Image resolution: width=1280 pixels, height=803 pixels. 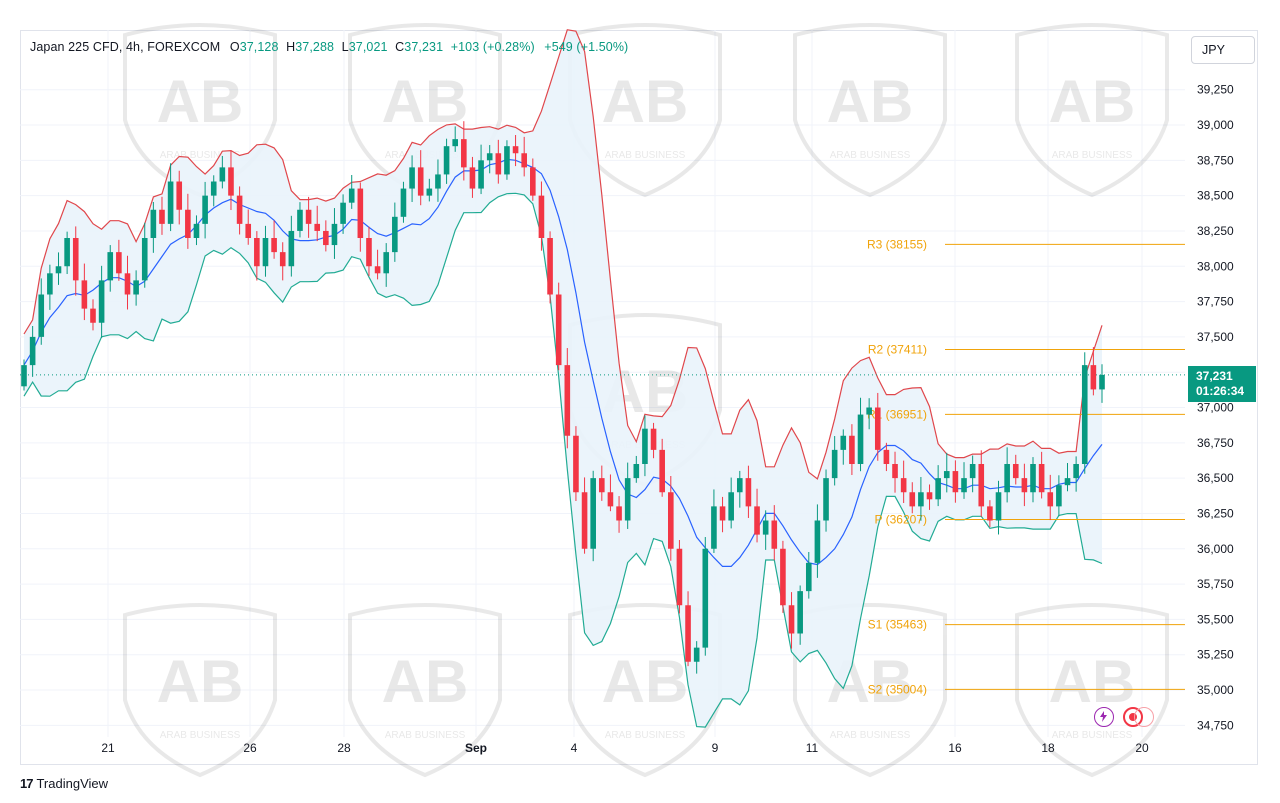 I want to click on x-tick-label: 4, so click(x=574, y=748).